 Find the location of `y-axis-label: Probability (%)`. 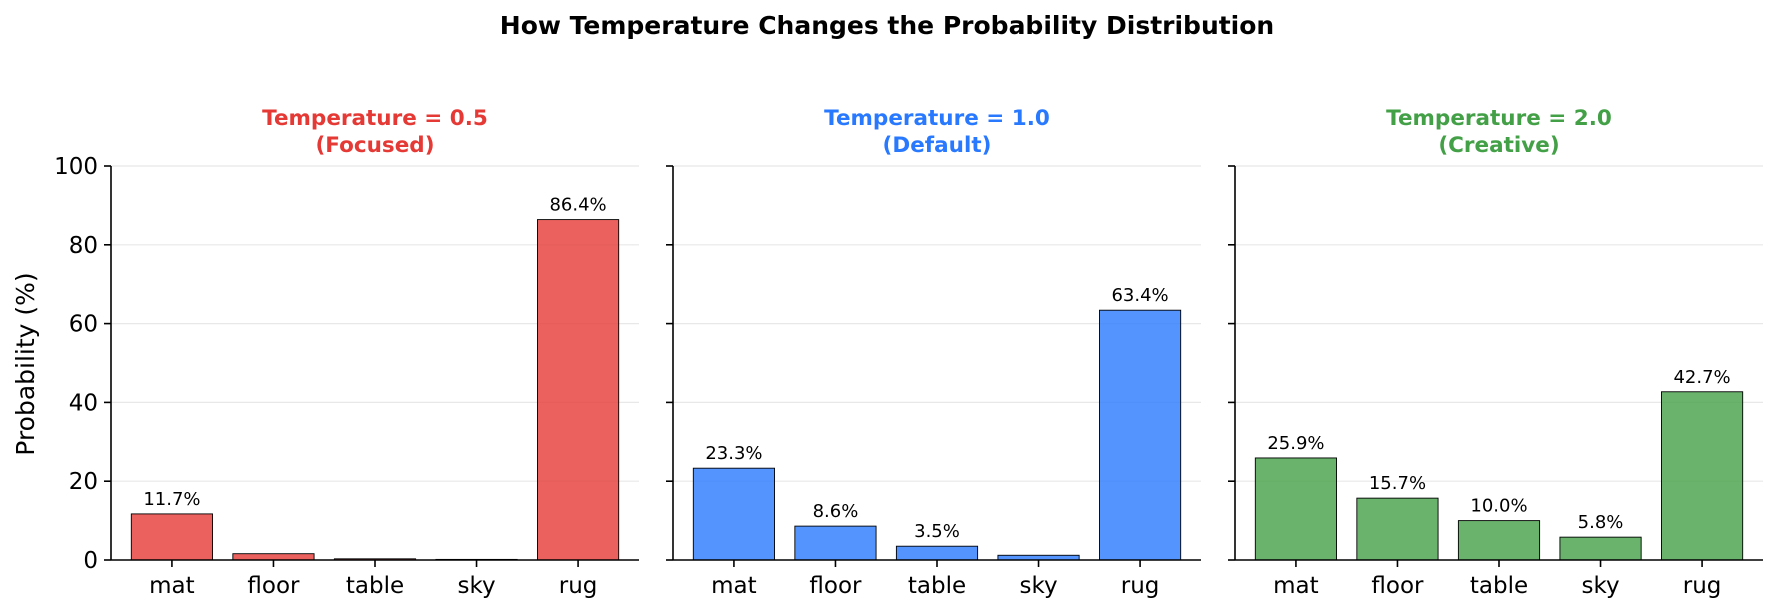

y-axis-label: Probability (%) is located at coordinates (25, 363).